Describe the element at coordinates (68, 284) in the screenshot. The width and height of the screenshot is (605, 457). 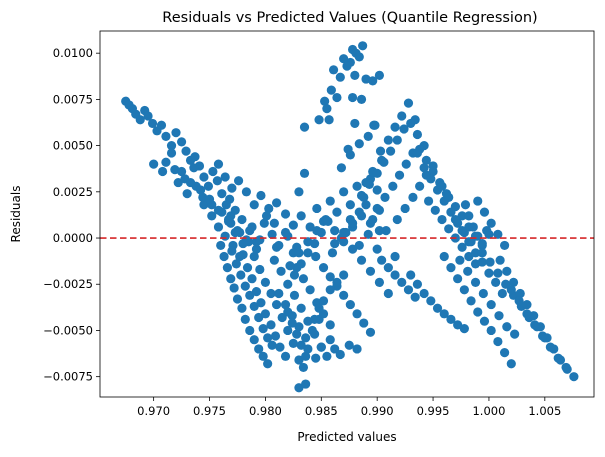
I see `y-tick-label: −0.0025` at that location.